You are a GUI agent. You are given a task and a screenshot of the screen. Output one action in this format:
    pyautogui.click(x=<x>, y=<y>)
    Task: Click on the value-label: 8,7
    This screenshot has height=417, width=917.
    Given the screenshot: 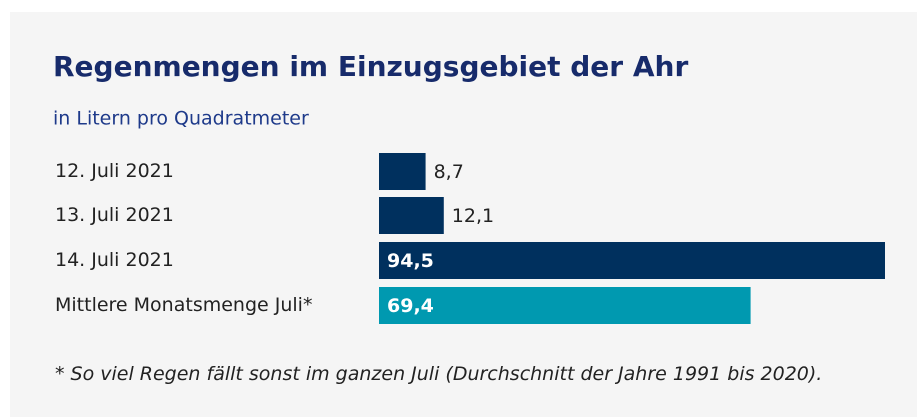 What is the action you would take?
    pyautogui.click(x=449, y=172)
    